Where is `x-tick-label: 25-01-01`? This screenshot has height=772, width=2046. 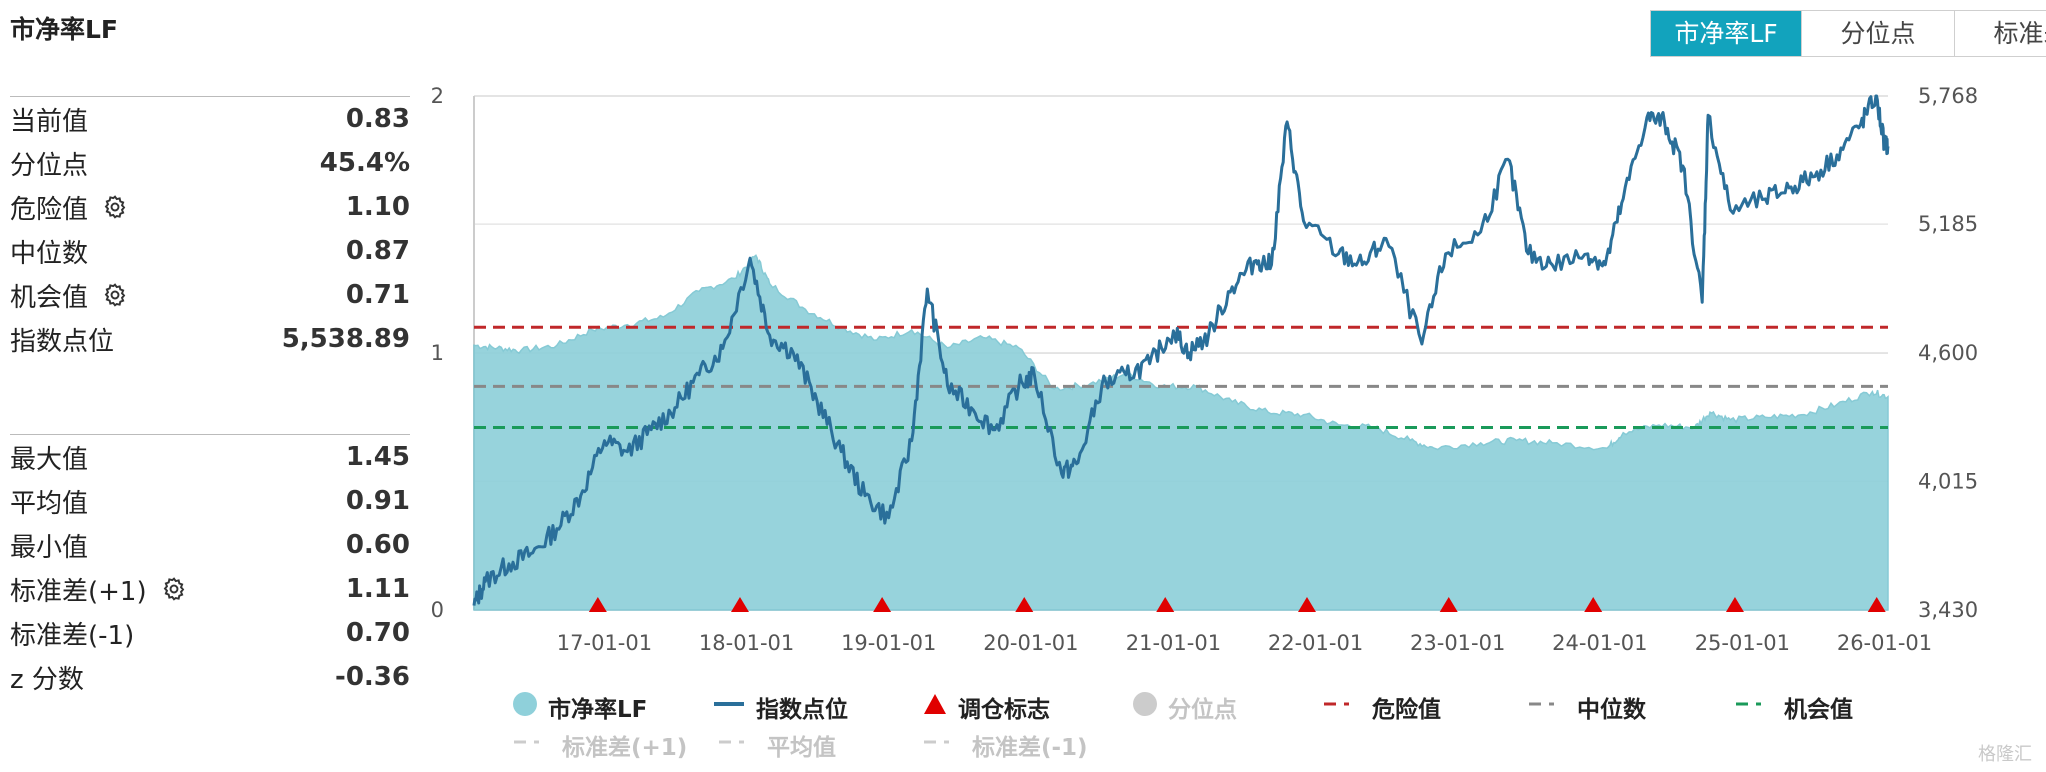 x-tick-label: 25-01-01 is located at coordinates (1742, 643).